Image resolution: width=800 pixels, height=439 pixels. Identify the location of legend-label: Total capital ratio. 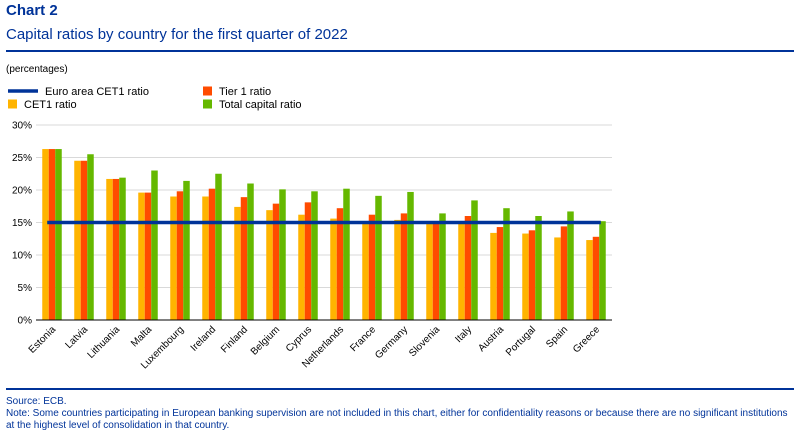
(260, 105).